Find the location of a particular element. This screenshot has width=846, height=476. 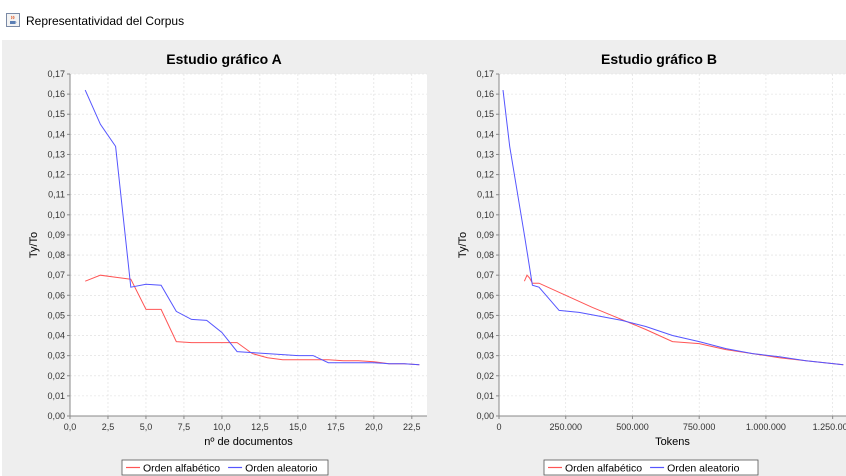

chart-b-ytick-label-5: 0,05 is located at coordinates (485, 315).